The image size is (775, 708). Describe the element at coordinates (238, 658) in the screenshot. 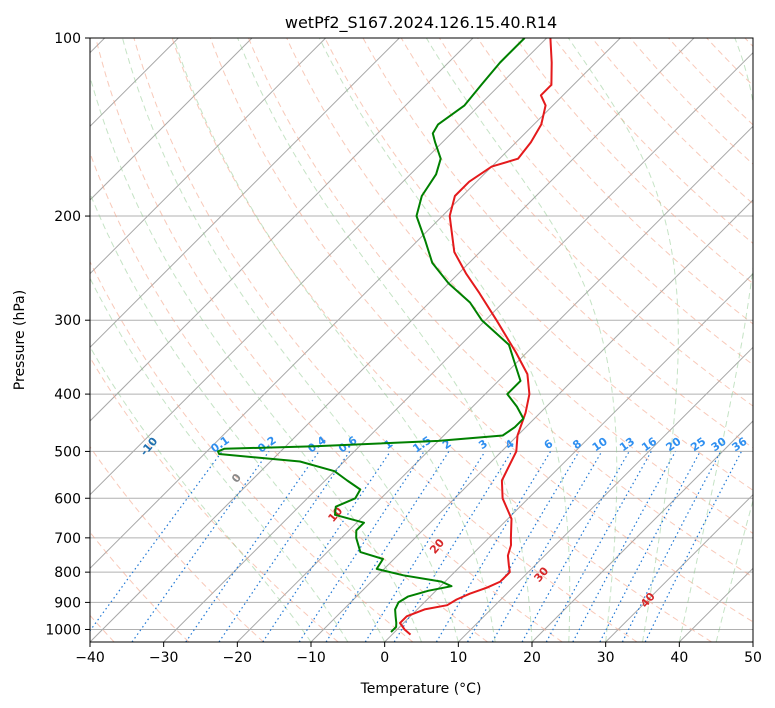

I see `x-tick-label: −20` at that location.